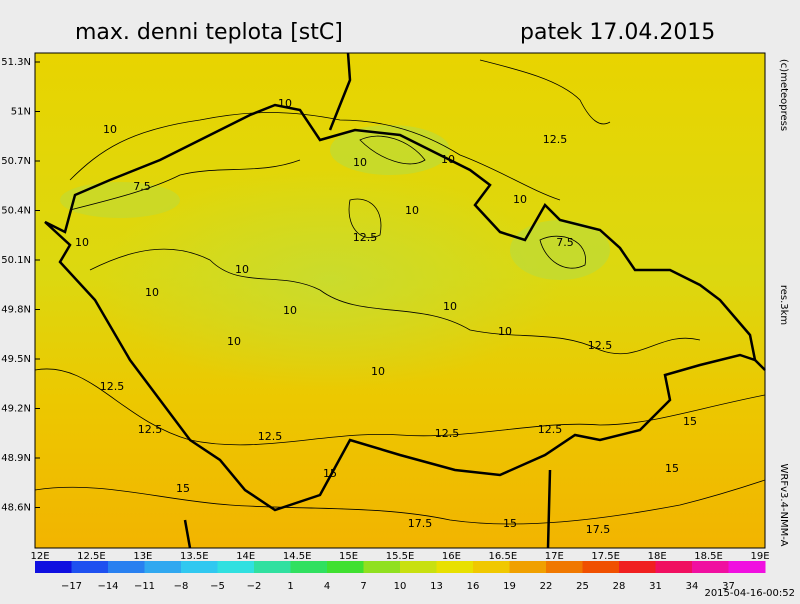 The height and width of the screenshot is (604, 800). What do you see at coordinates (16, 62) in the screenshot?
I see `lat-label: 51.3N` at bounding box center [16, 62].